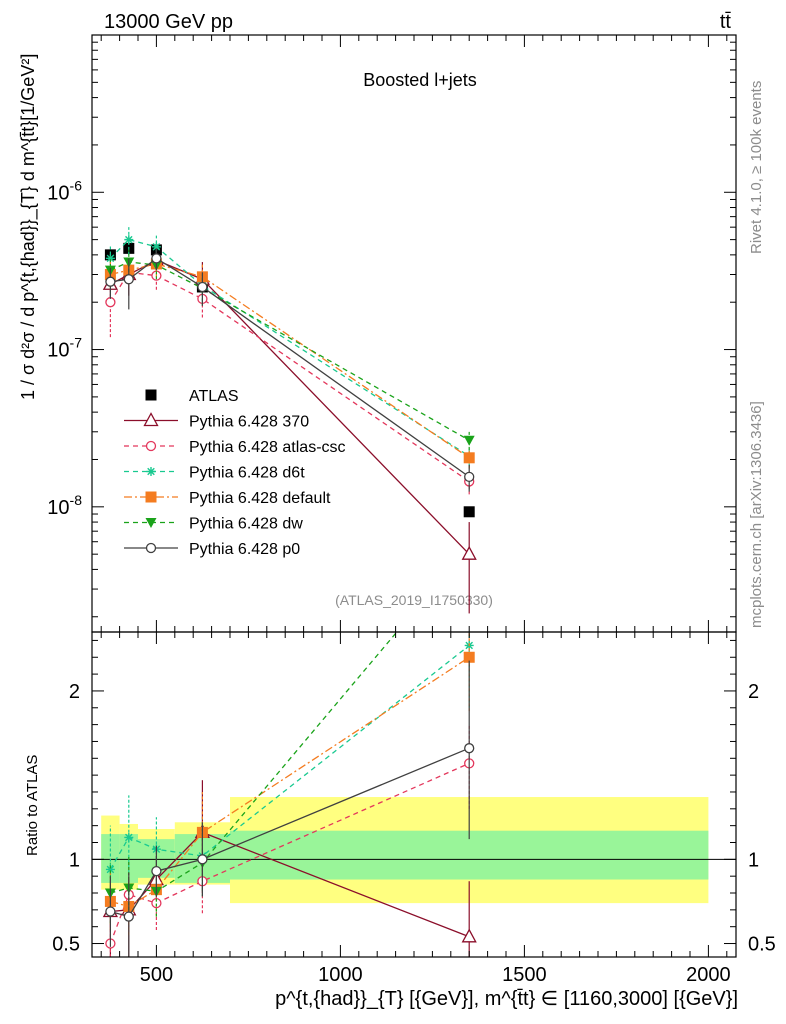 The width and height of the screenshot is (786, 1024). I want to click on legend-label: ATLAS, so click(214, 396).